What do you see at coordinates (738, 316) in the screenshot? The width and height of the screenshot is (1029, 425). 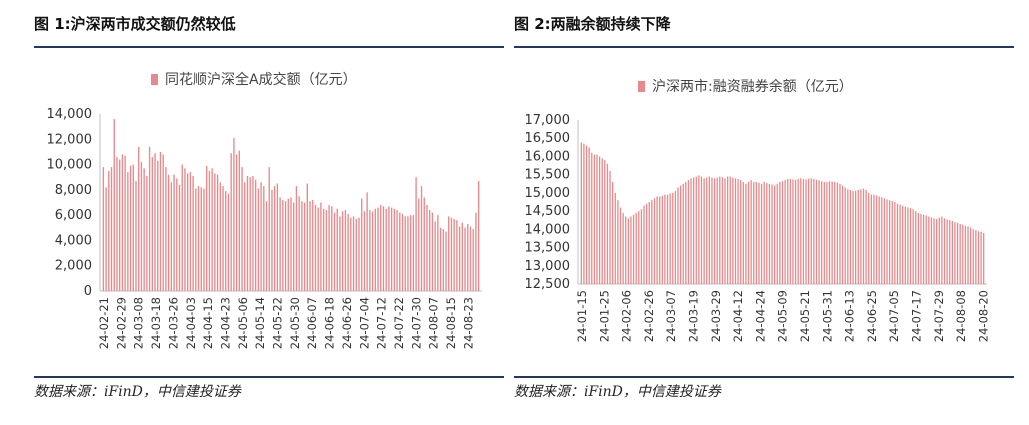 I see `x-tick-label: 24-04-12` at bounding box center [738, 316].